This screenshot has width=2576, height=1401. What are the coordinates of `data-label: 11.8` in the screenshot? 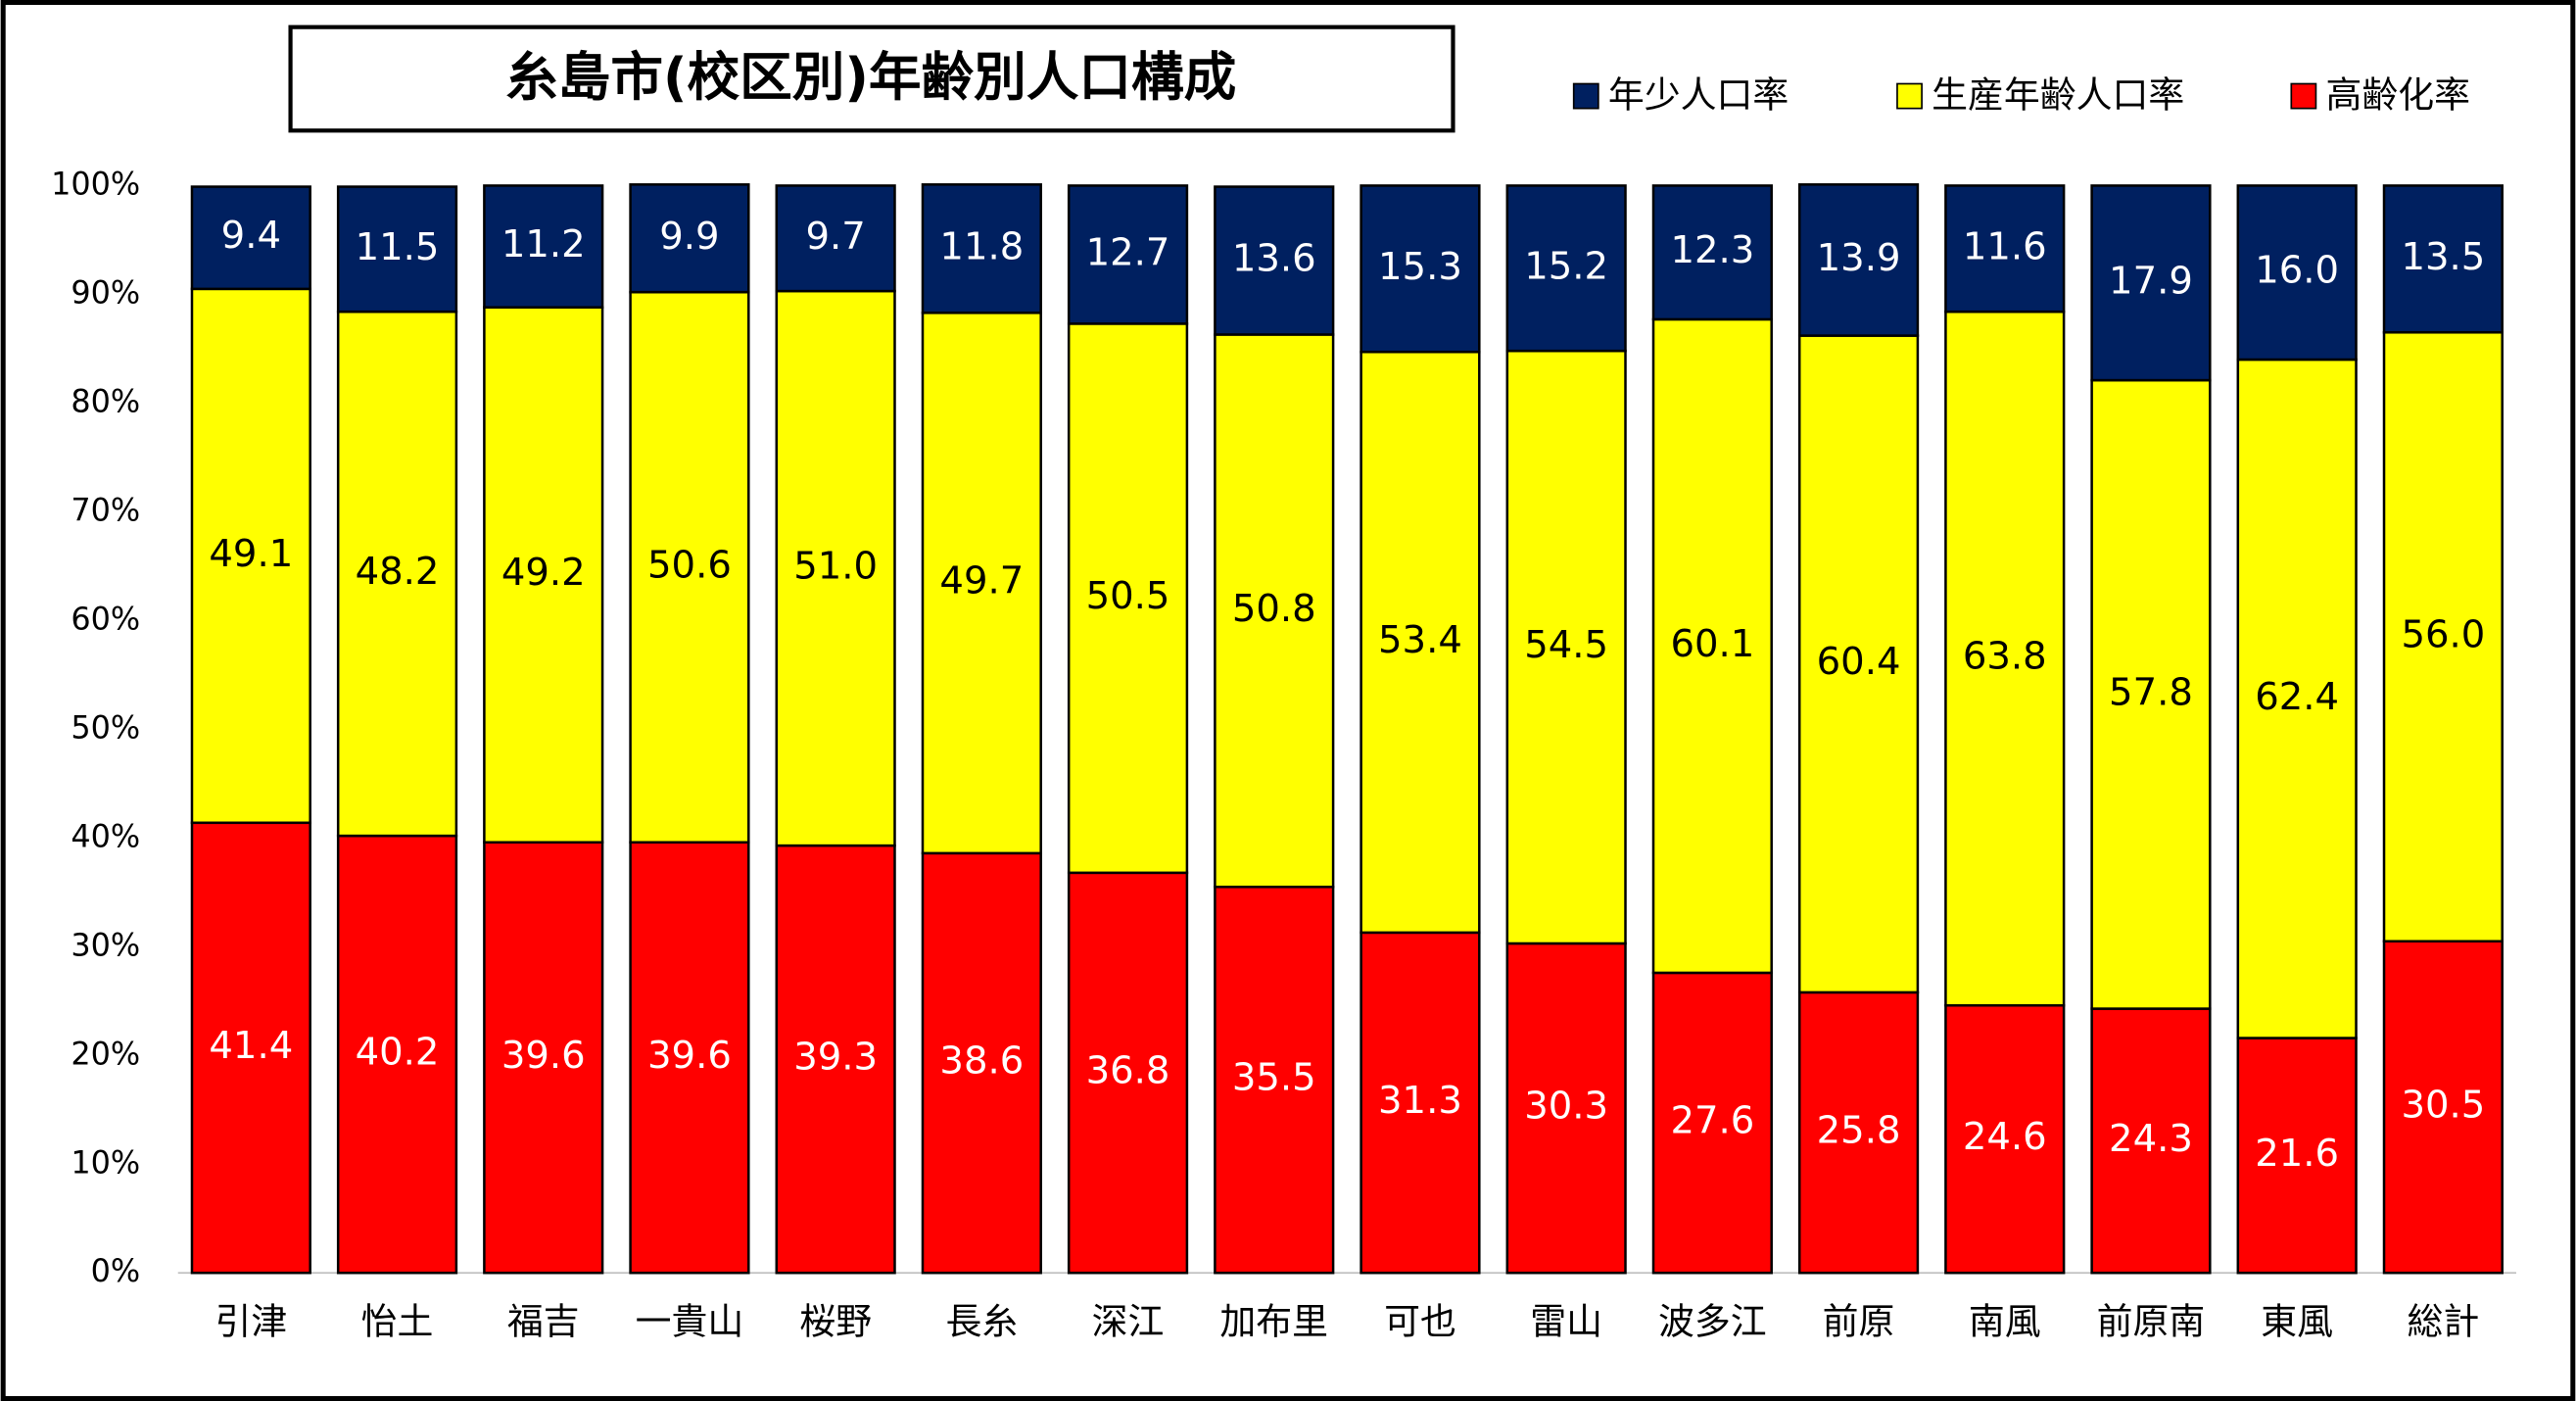 It's located at (982, 246).